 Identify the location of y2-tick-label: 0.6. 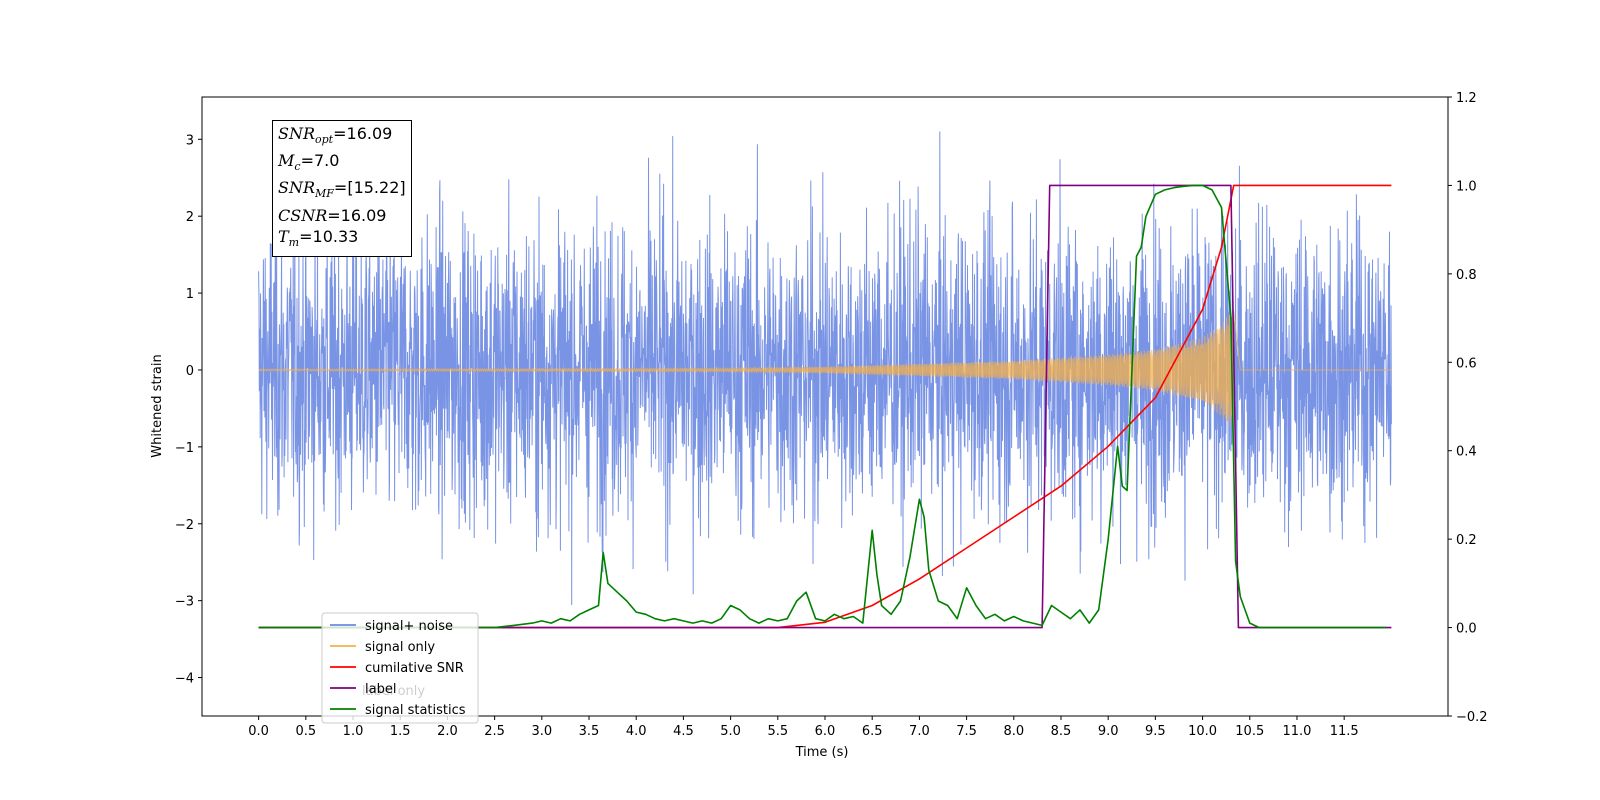
(1466, 363).